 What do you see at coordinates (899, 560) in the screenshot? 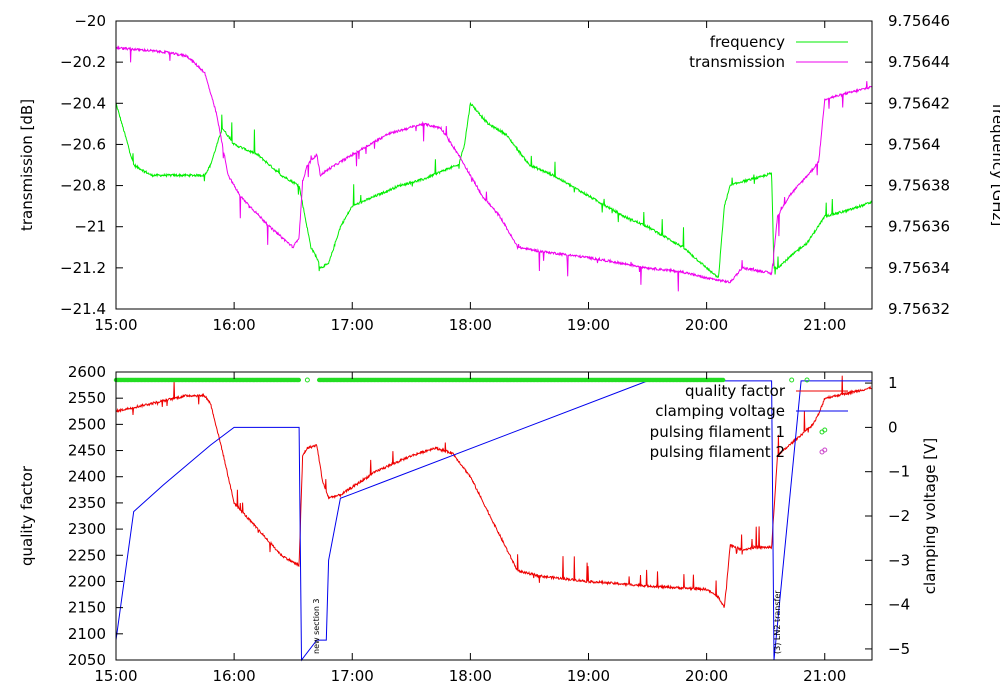
I see `y2-tick-label: −3` at bounding box center [899, 560].